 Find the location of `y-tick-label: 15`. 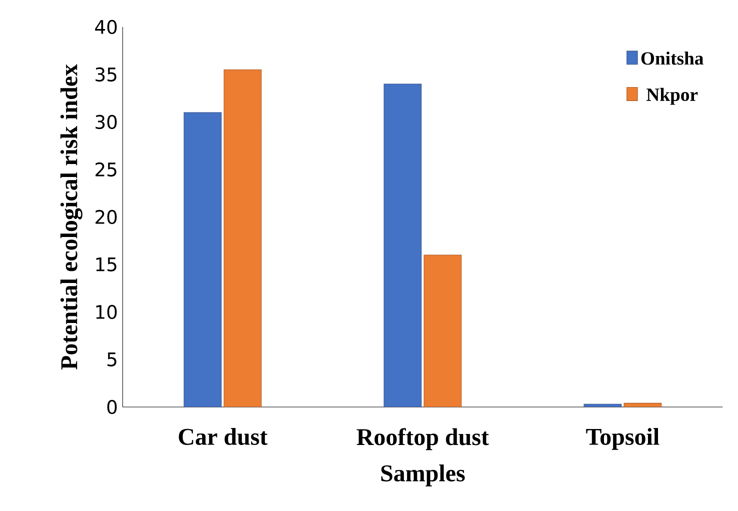

y-tick-label: 15 is located at coordinates (106, 265).